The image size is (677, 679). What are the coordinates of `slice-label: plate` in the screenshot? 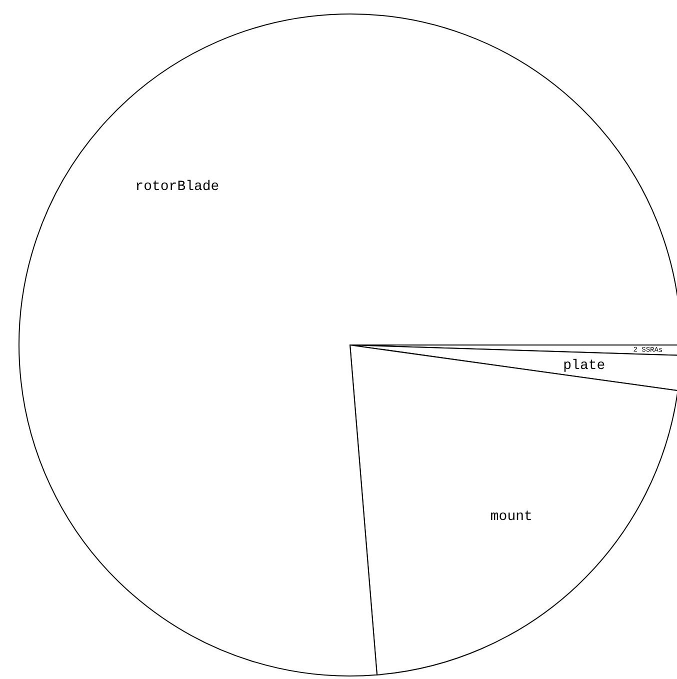 It's located at (584, 366).